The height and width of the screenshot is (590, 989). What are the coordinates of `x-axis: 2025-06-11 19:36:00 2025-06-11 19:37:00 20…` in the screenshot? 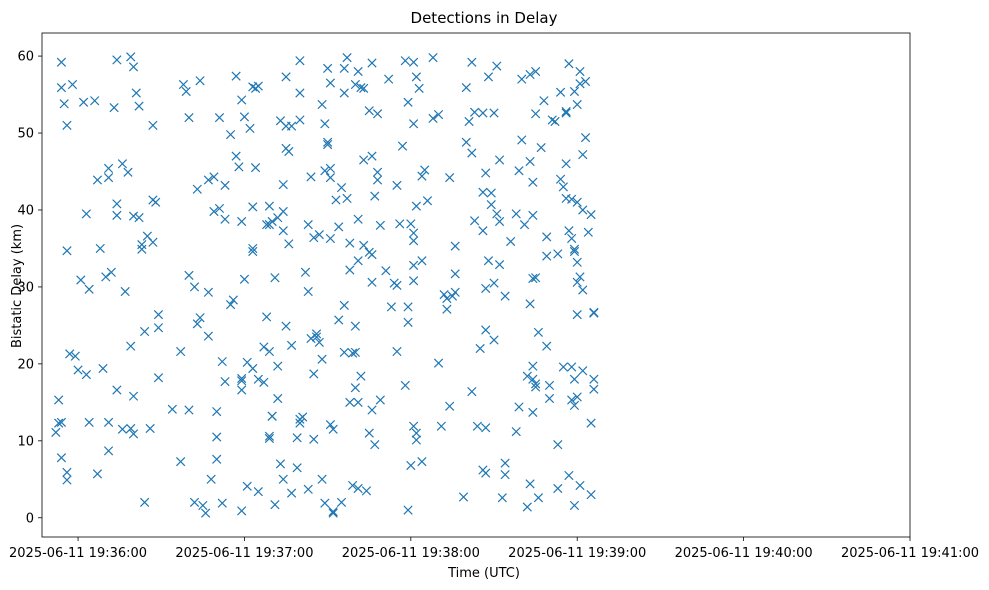 It's located at (494, 549).